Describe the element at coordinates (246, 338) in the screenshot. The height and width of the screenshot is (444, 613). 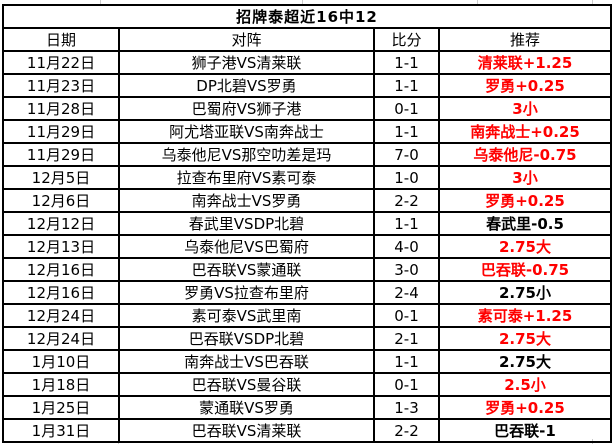
I see `match-cell: 巴吞联VSDP北碧` at that location.